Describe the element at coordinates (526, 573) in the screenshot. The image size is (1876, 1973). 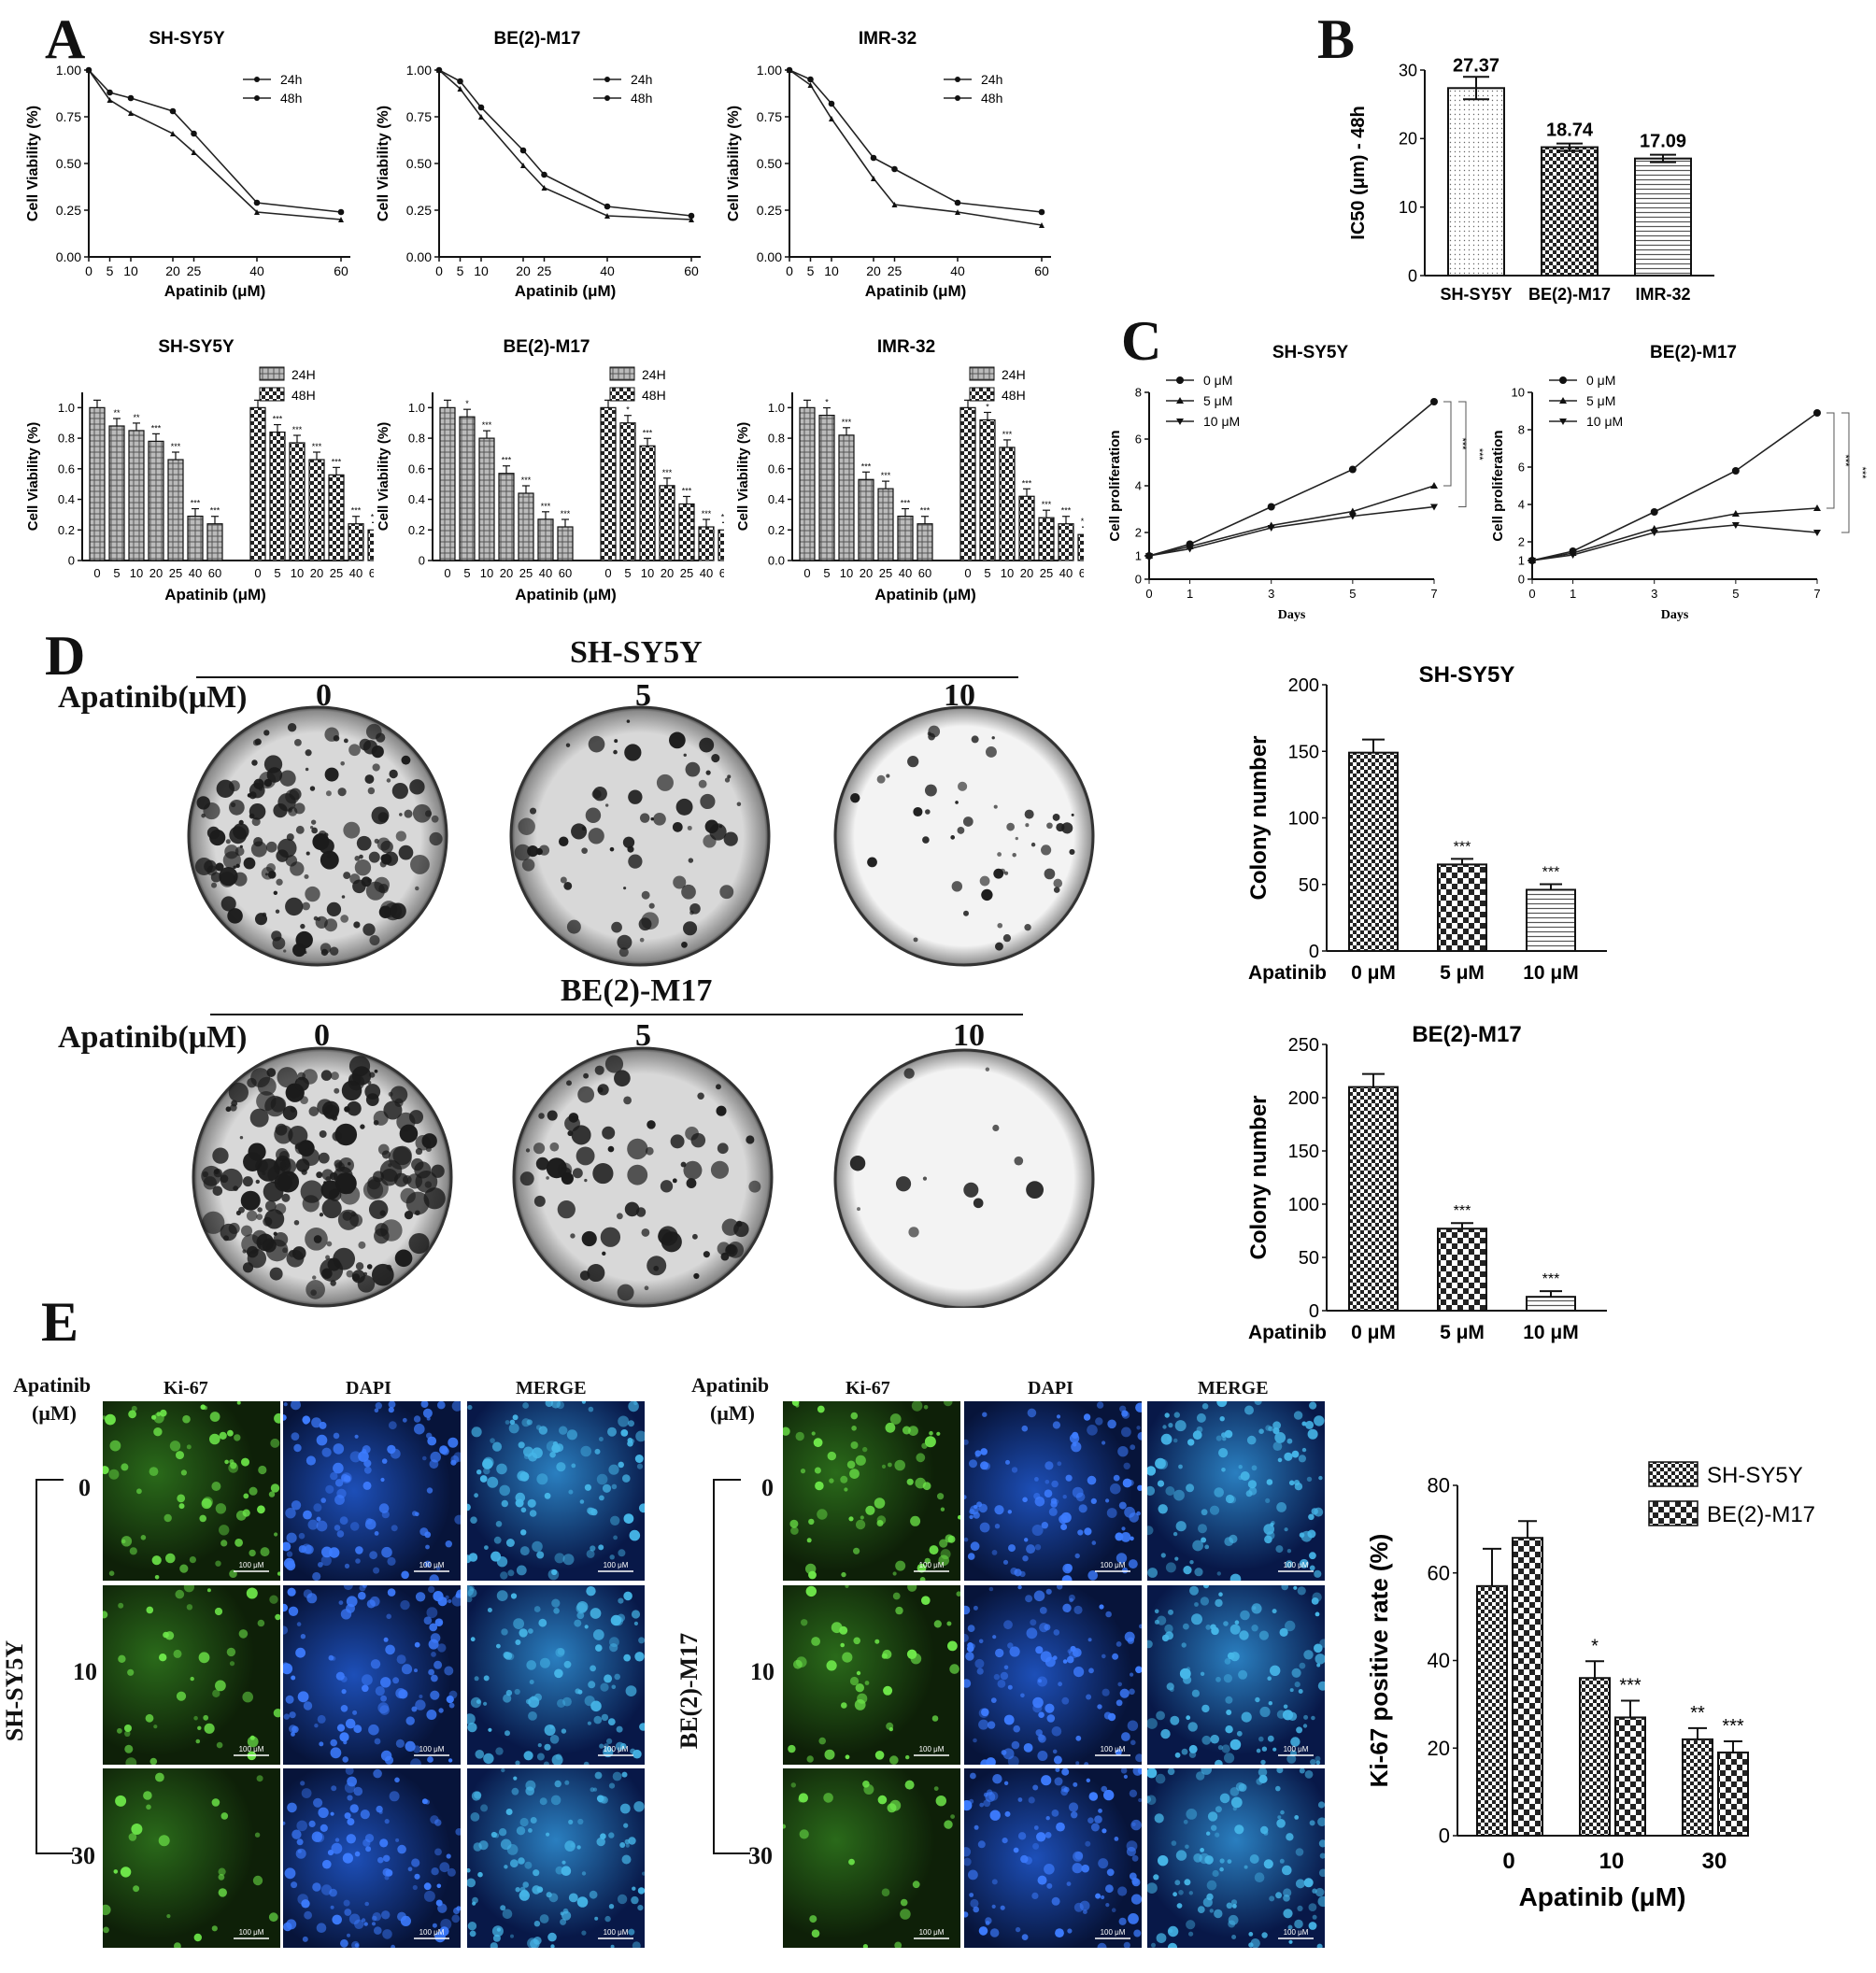
I see `a-bar-be-x-tick-label: 25` at that location.